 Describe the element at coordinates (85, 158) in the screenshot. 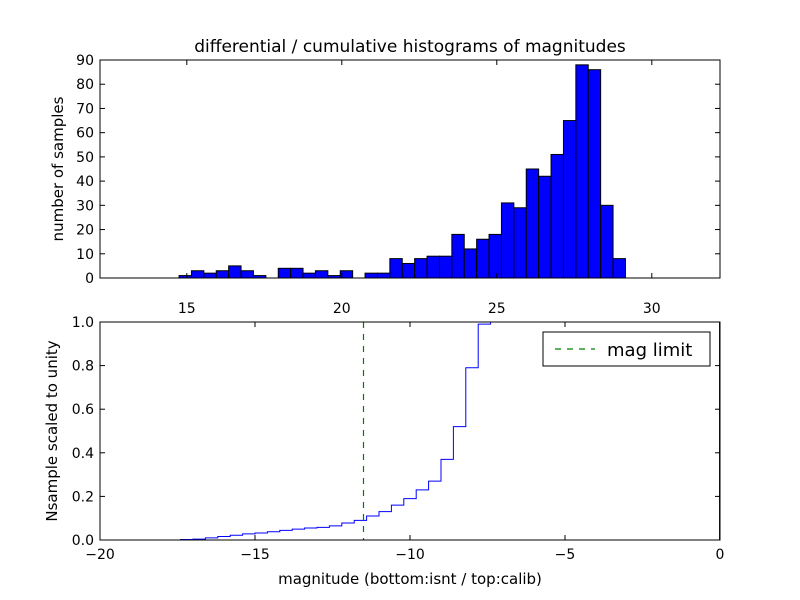

I see `y-tick-label: 50` at that location.